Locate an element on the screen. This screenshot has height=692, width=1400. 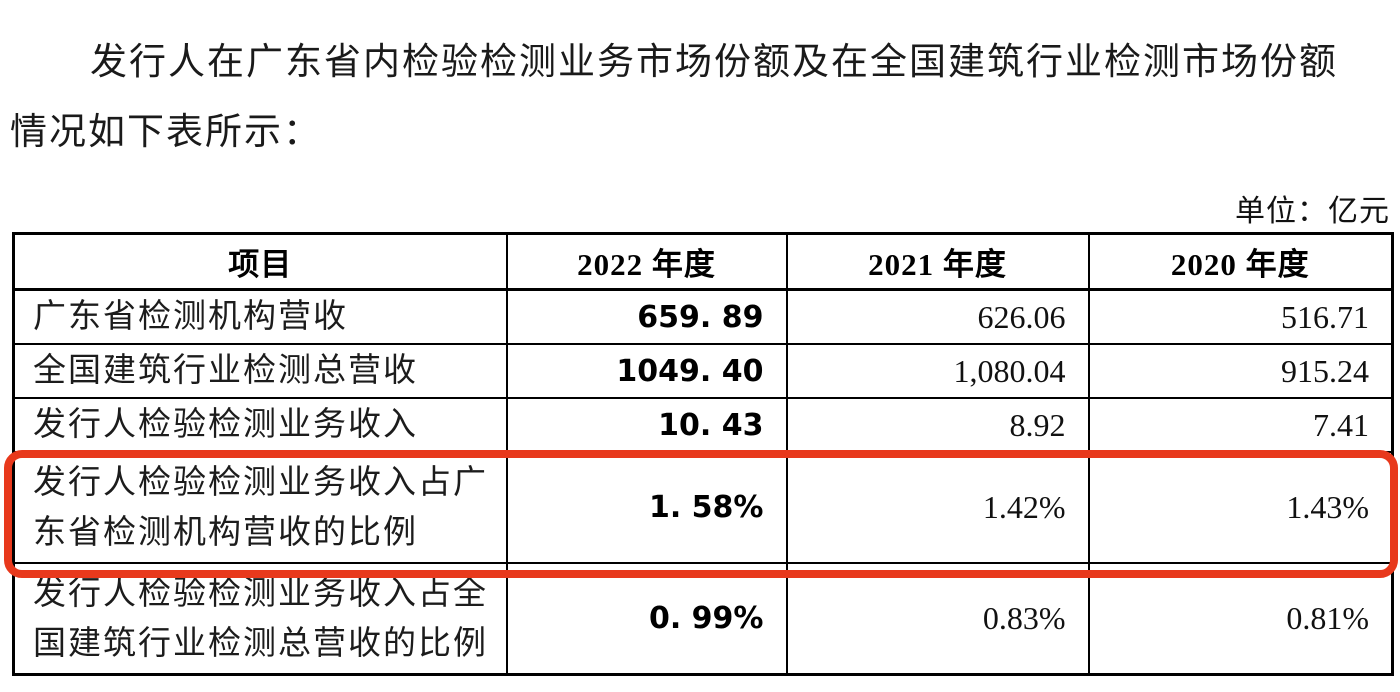
row-label: 全国建筑行业检测总营收 is located at coordinates (260, 371).